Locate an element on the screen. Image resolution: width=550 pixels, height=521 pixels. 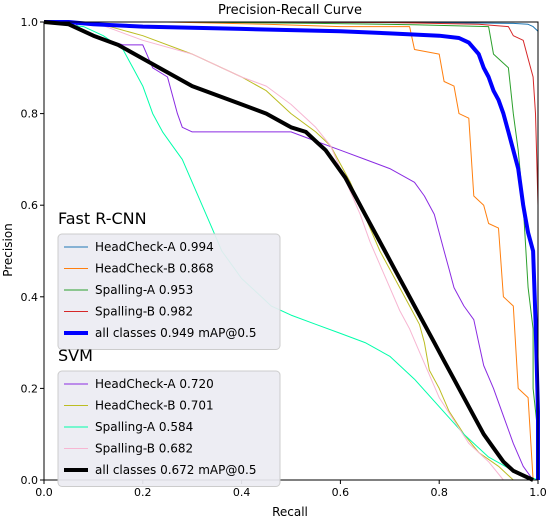
x-tick-label: 0.8 is located at coordinates (439, 492).